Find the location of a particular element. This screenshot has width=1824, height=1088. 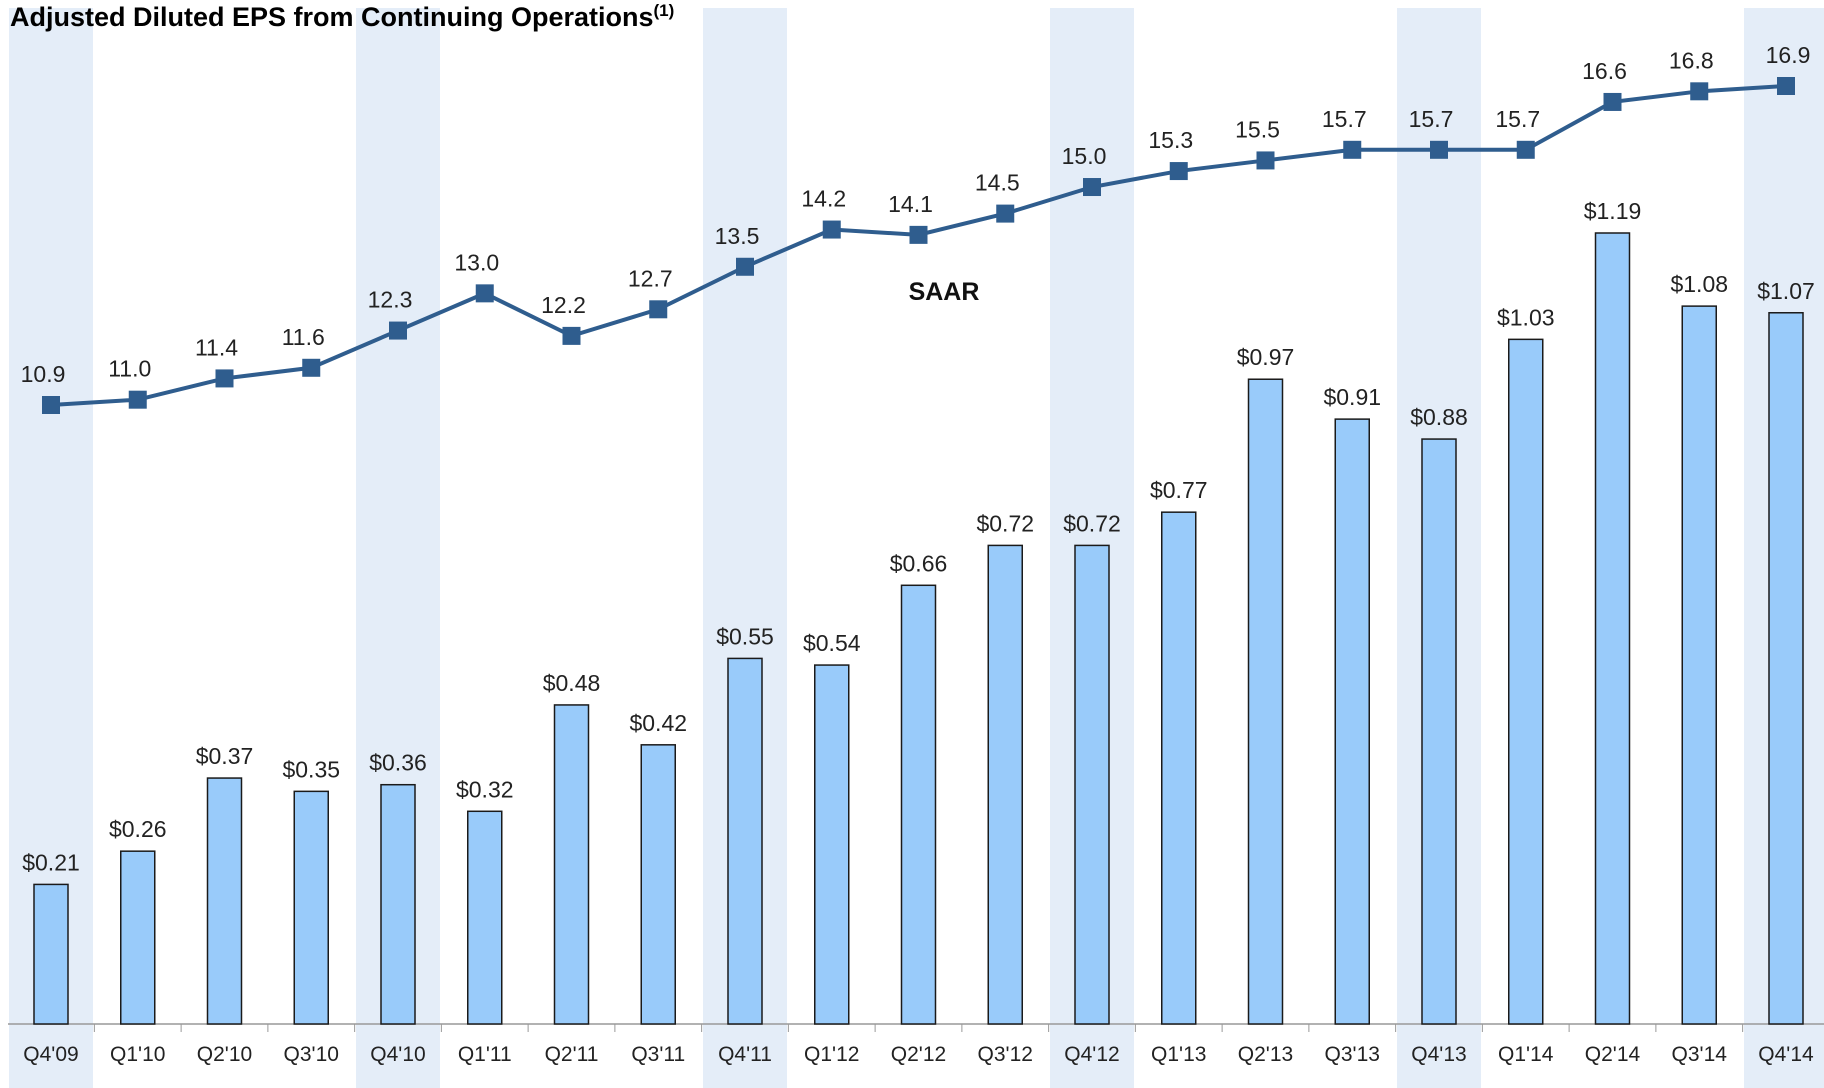

line-label: 12.7 is located at coordinates (650, 278).